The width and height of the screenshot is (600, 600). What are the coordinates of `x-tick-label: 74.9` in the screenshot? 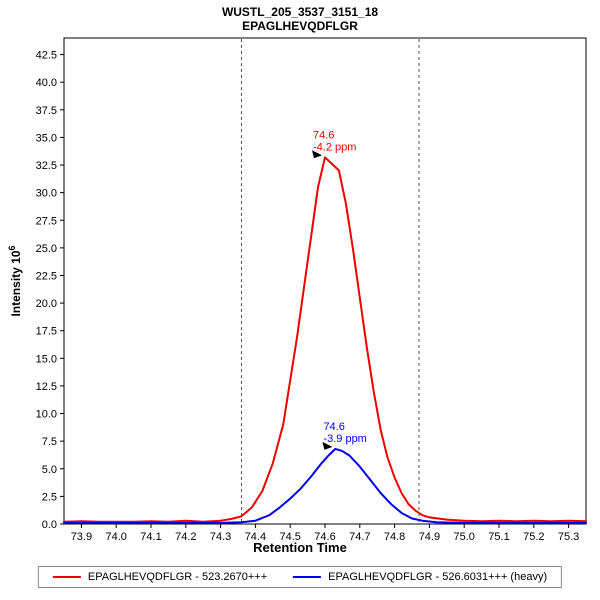 It's located at (429, 537).